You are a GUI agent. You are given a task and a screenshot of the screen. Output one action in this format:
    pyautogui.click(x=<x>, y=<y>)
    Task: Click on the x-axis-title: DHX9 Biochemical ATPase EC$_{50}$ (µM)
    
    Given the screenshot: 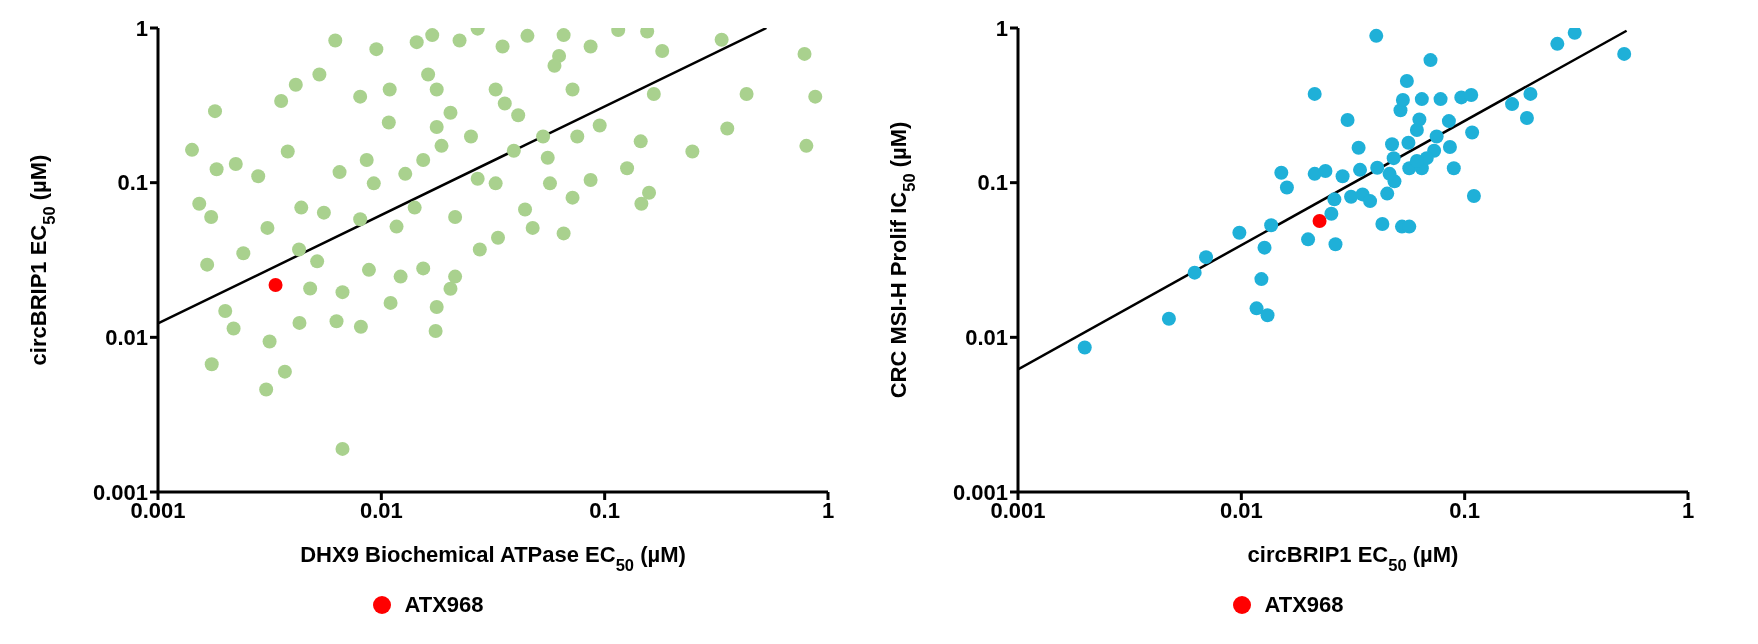 What is the action you would take?
    pyautogui.click(x=493, y=558)
    